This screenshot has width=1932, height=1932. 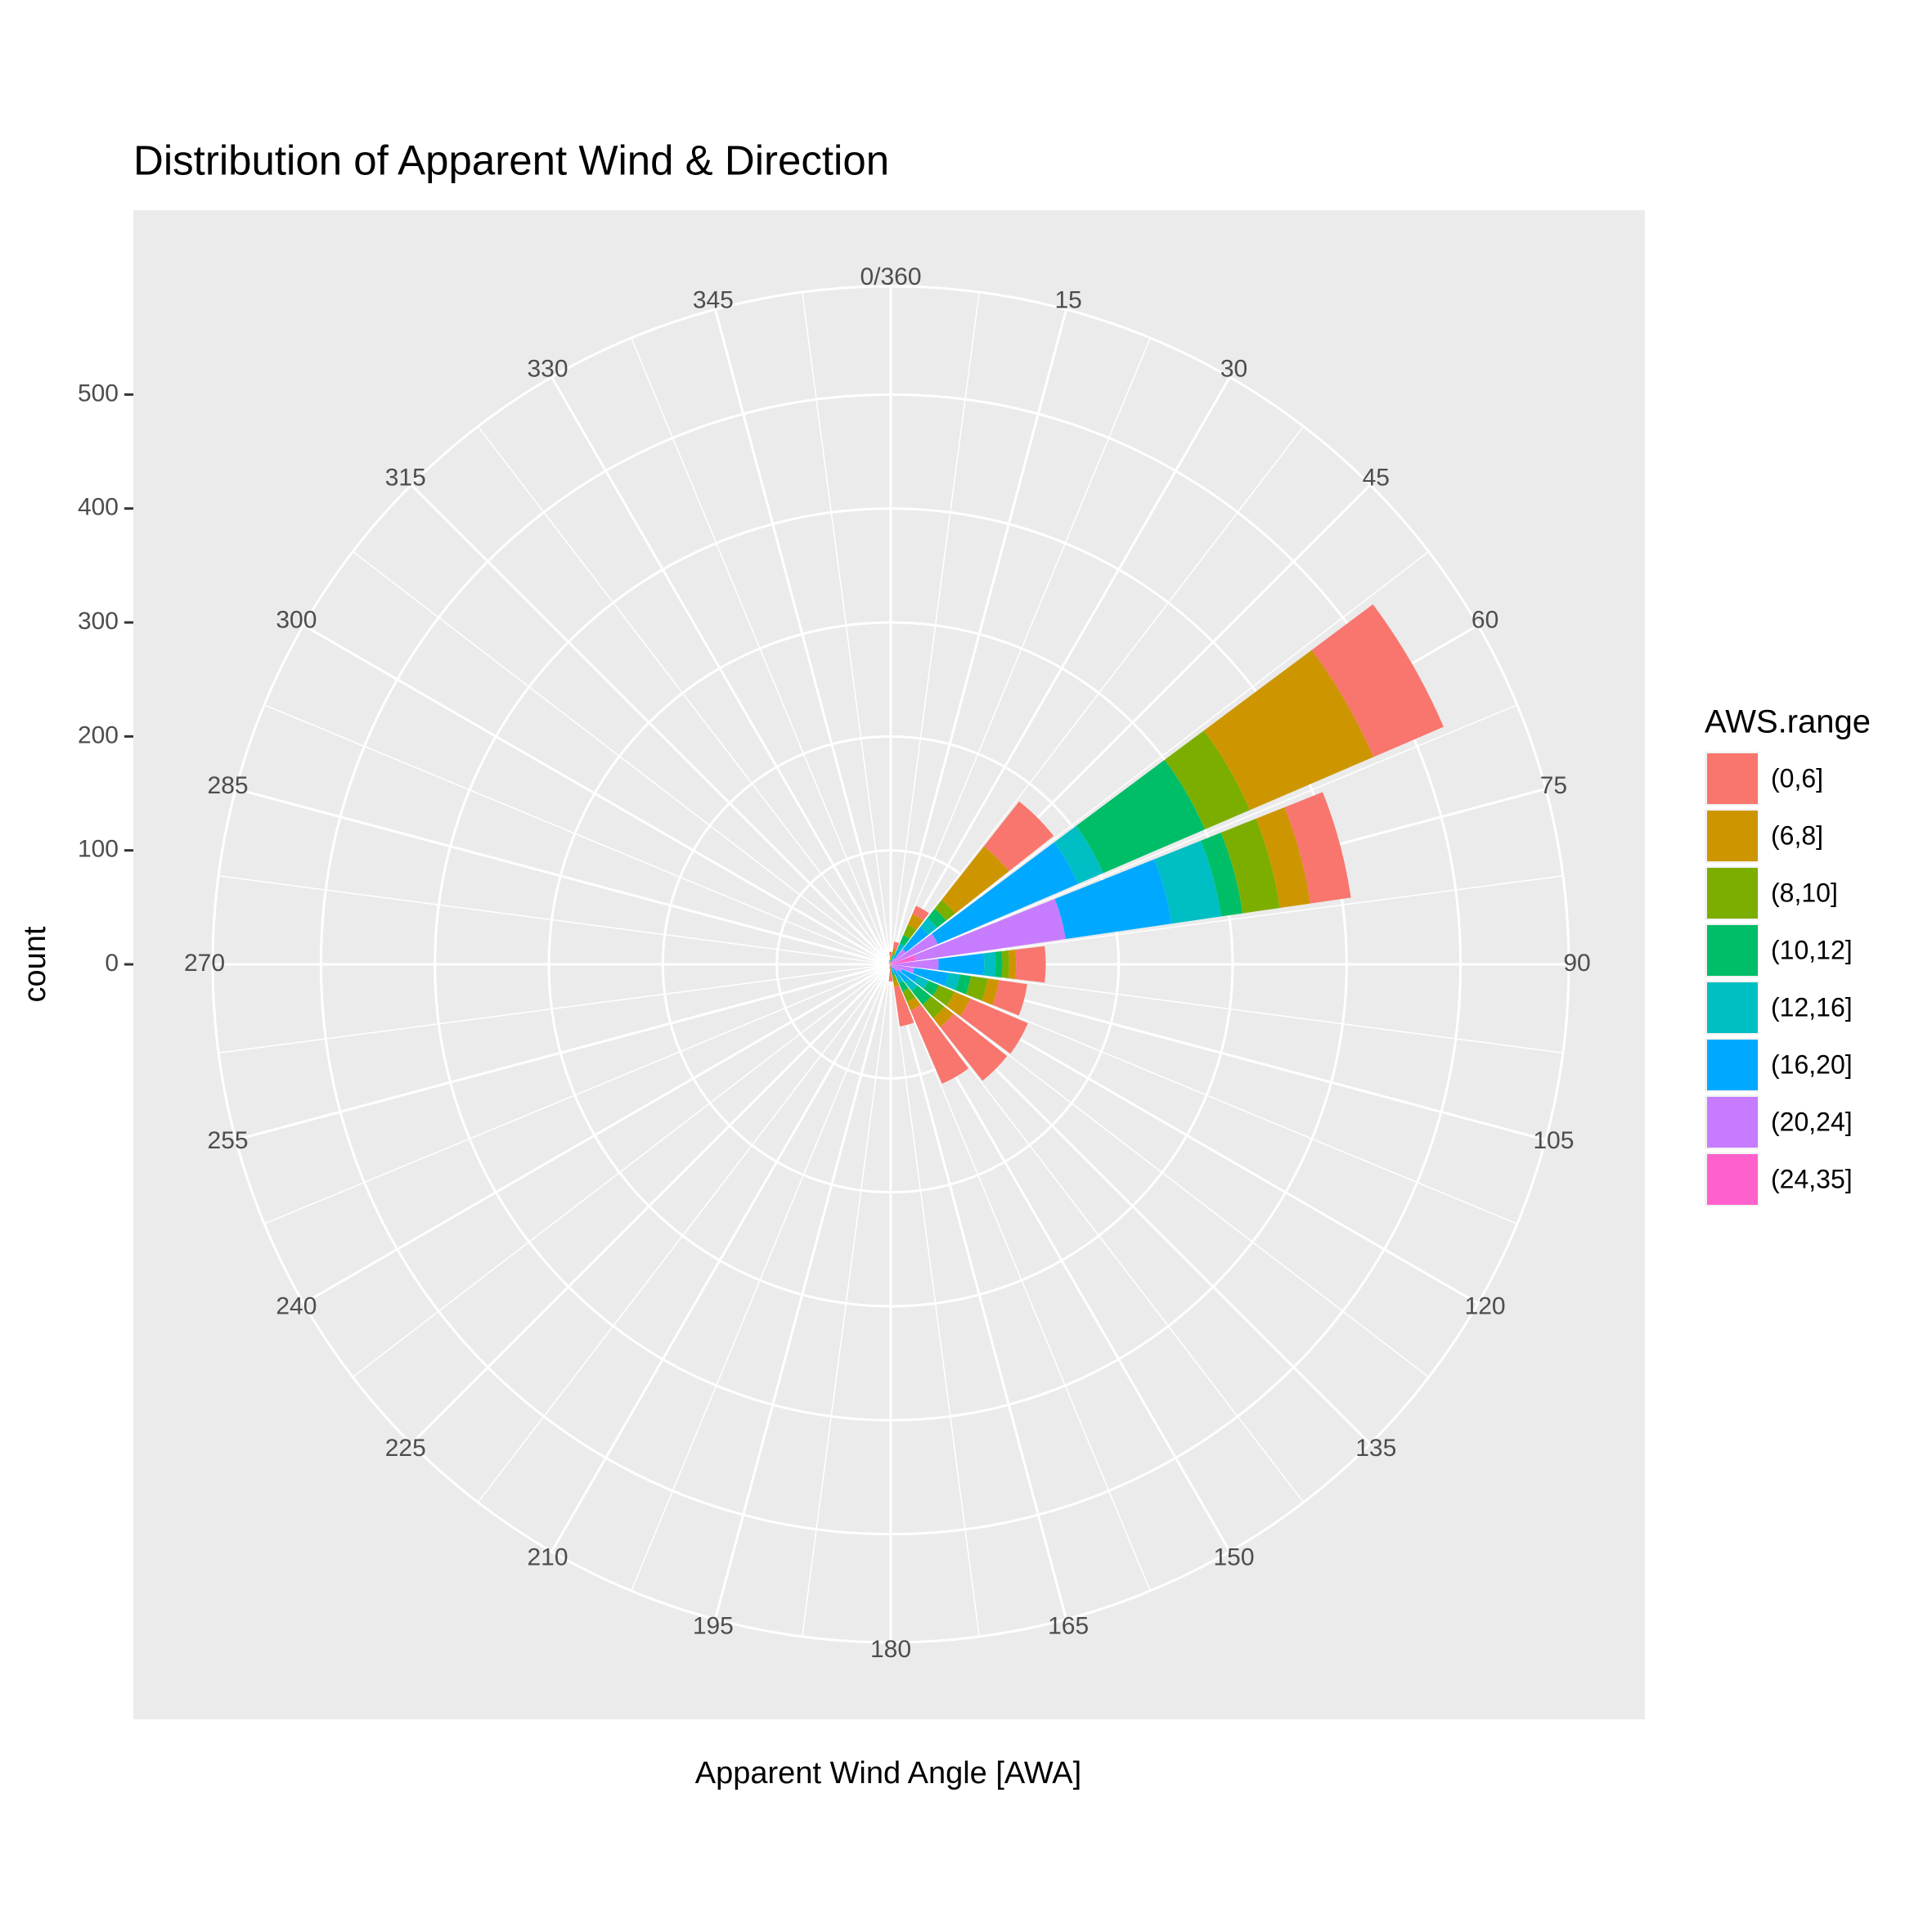 I want to click on angle-label: 75, so click(x=1554, y=786).